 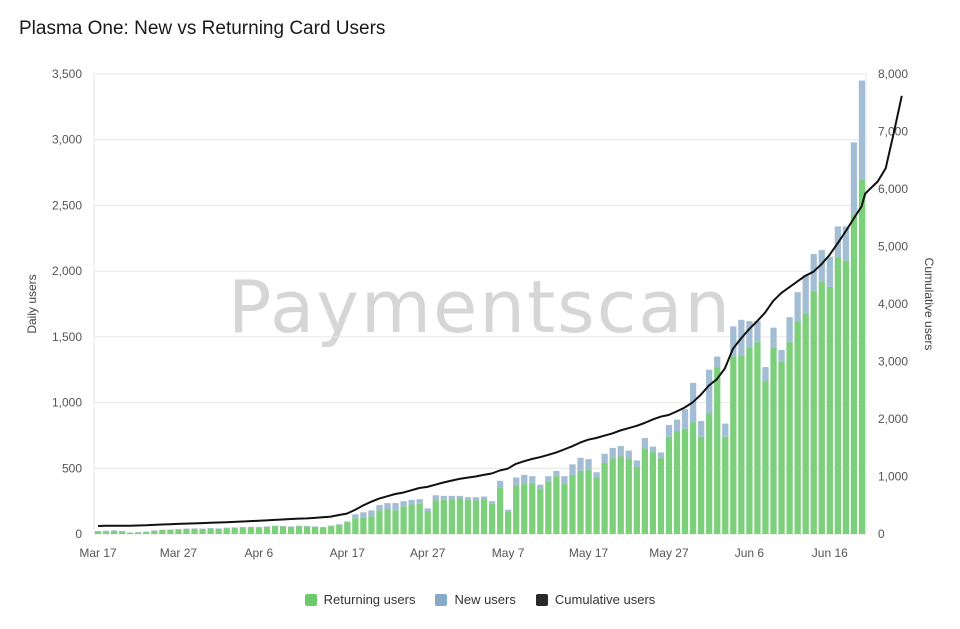 I want to click on x-tick-label: Apr 6, so click(x=259, y=553).